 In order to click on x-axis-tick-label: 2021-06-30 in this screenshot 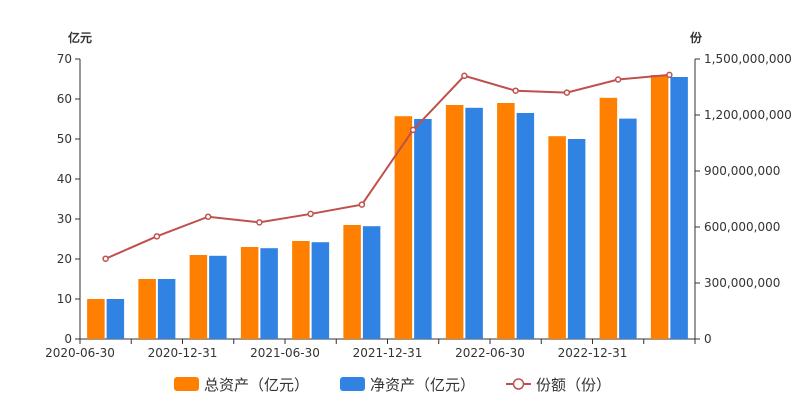, I will do `click(285, 353)`.